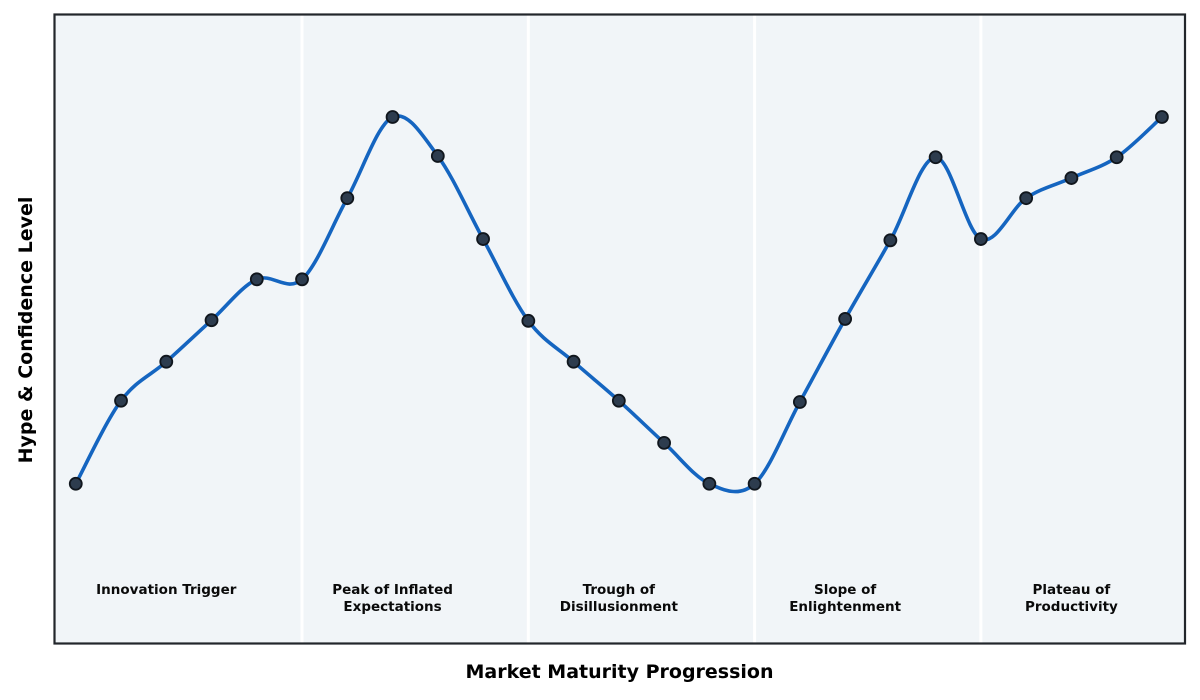 This screenshot has width=1200, height=700. What do you see at coordinates (619, 590) in the screenshot?
I see `phase-label-line: Trough of` at bounding box center [619, 590].